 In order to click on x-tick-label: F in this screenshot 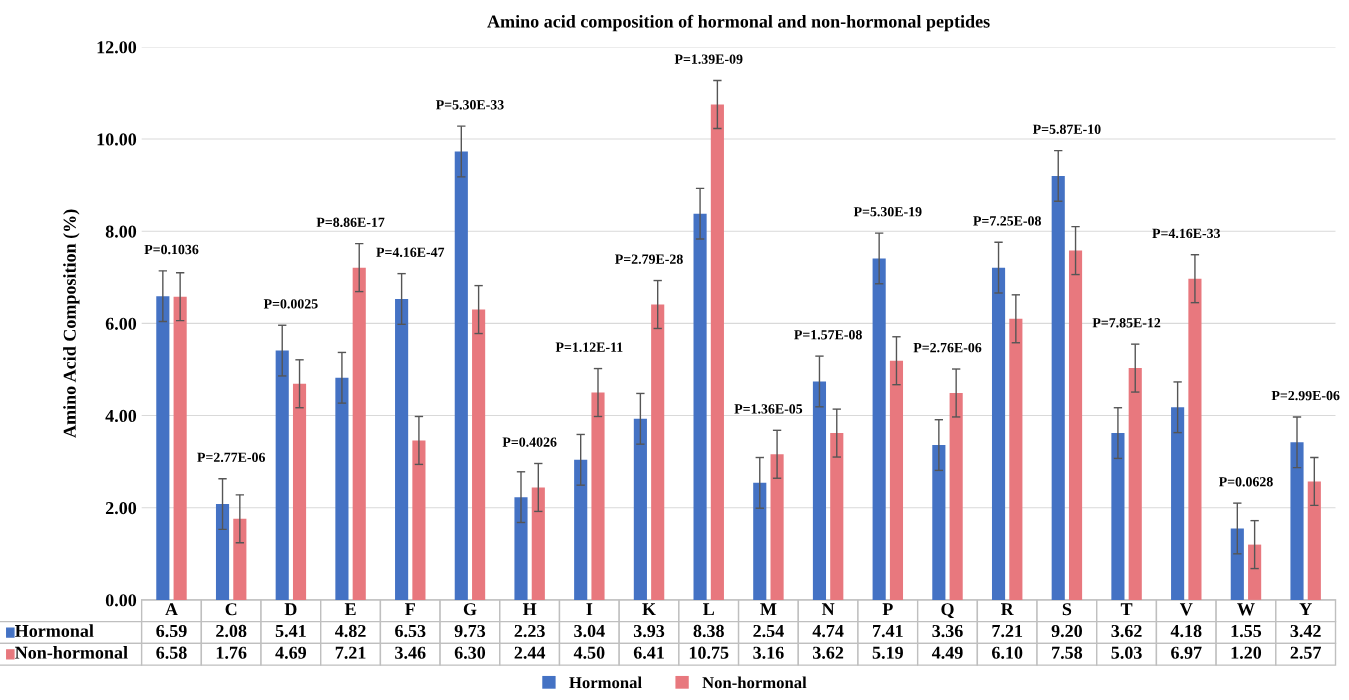, I will do `click(410, 609)`.